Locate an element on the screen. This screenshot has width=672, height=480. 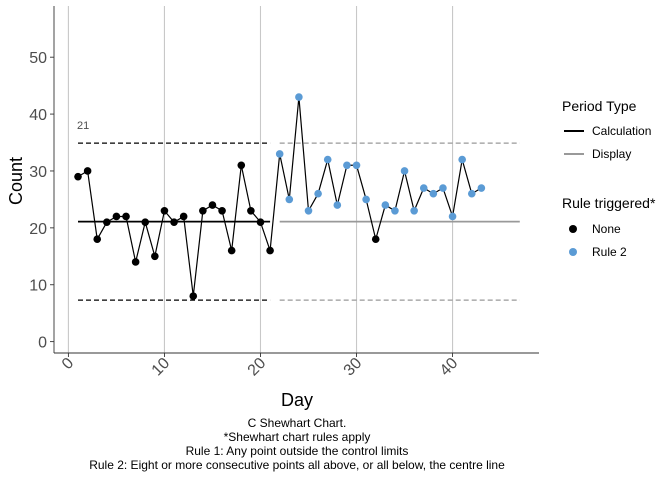
y-tick-label-30: 30 is located at coordinates (38, 172).